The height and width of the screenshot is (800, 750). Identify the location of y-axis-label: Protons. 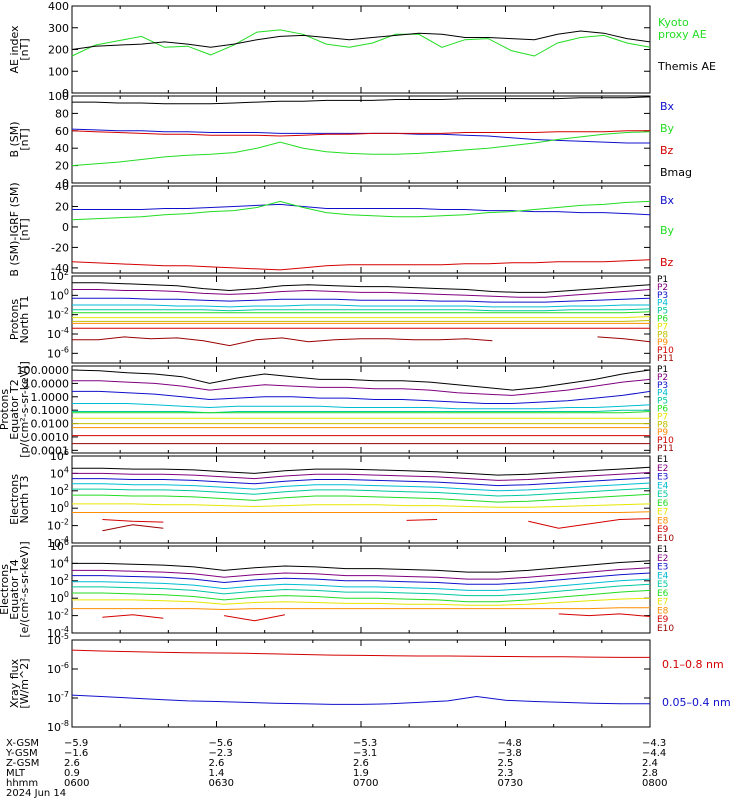
(5, 409).